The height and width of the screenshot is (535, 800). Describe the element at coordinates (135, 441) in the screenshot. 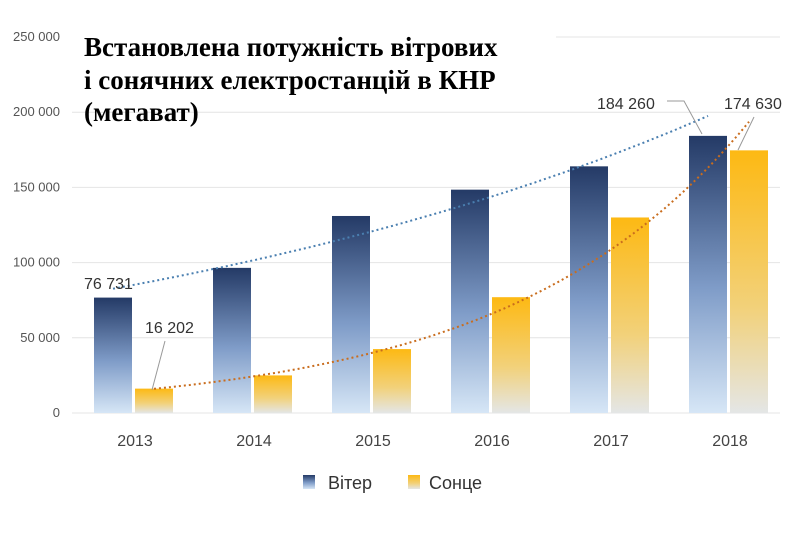

I see `x-tick-label: 2013` at that location.